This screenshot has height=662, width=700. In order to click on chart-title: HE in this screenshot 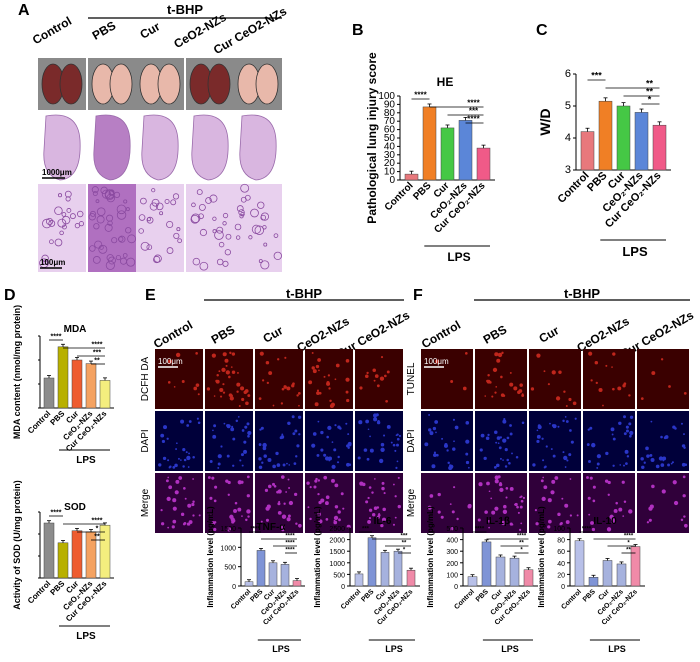, I will do `click(445, 82)`.